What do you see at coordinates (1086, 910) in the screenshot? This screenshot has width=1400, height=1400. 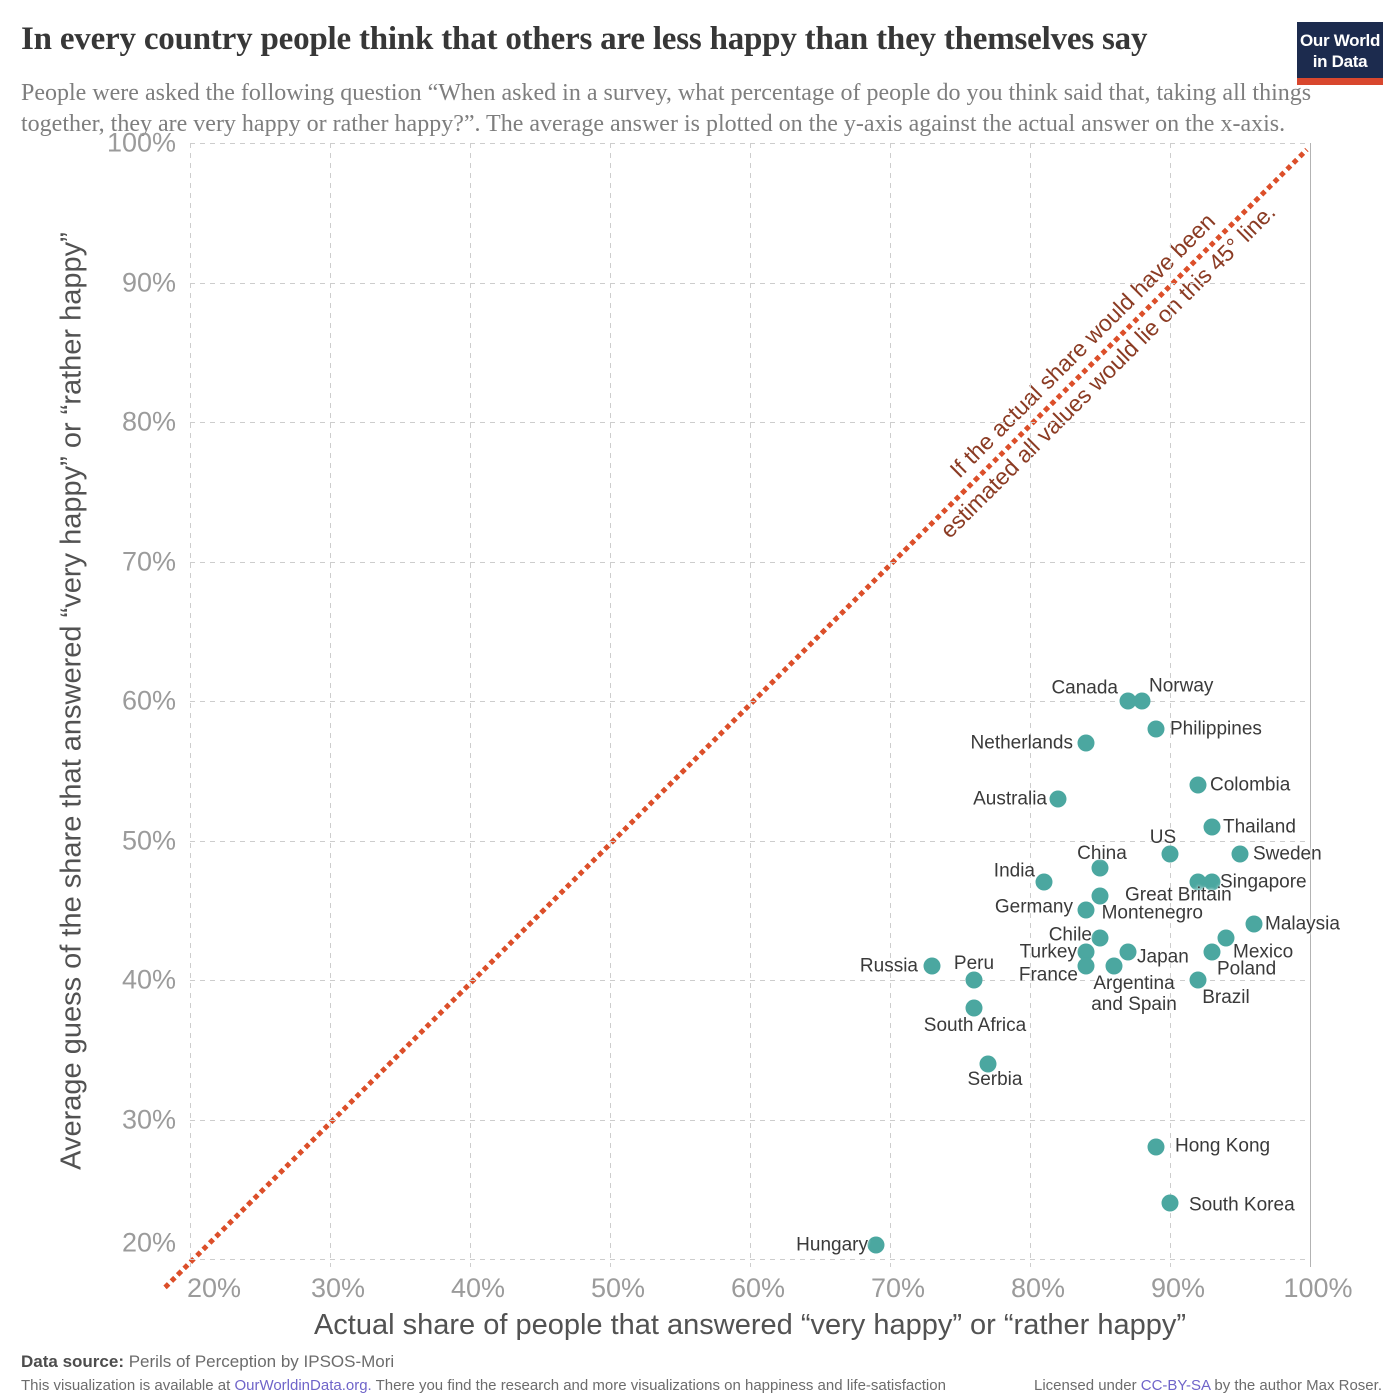 I see `data-point-germany` at bounding box center [1086, 910].